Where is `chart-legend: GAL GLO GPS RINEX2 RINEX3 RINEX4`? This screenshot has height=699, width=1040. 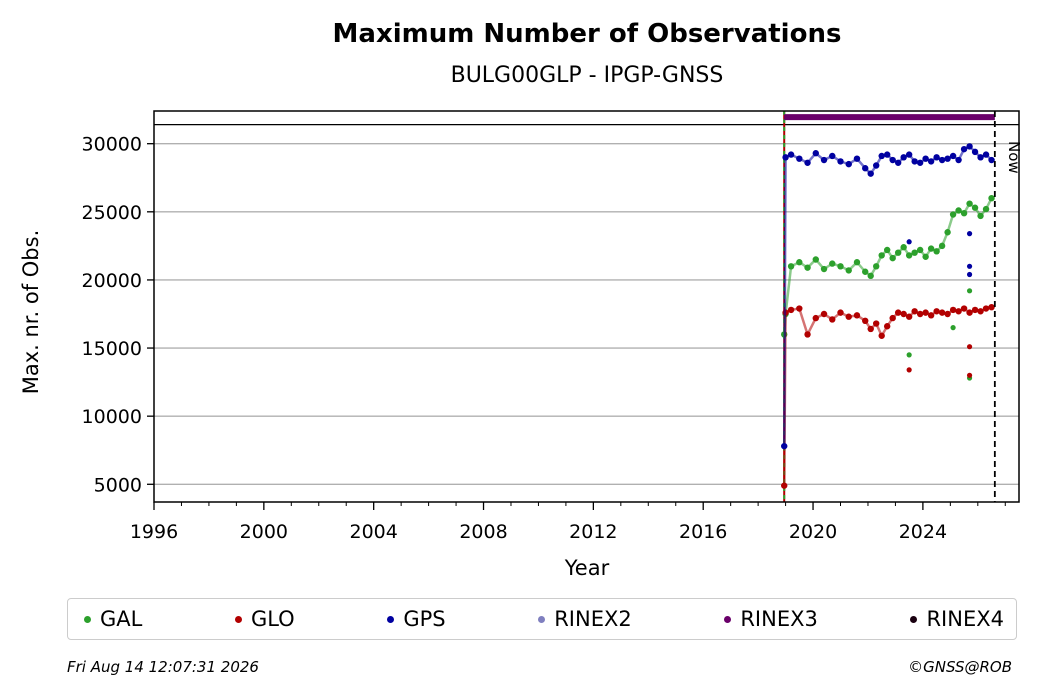
chart-legend: GAL GLO GPS RINEX2 RINEX3 RINEX4 is located at coordinates (542, 619).